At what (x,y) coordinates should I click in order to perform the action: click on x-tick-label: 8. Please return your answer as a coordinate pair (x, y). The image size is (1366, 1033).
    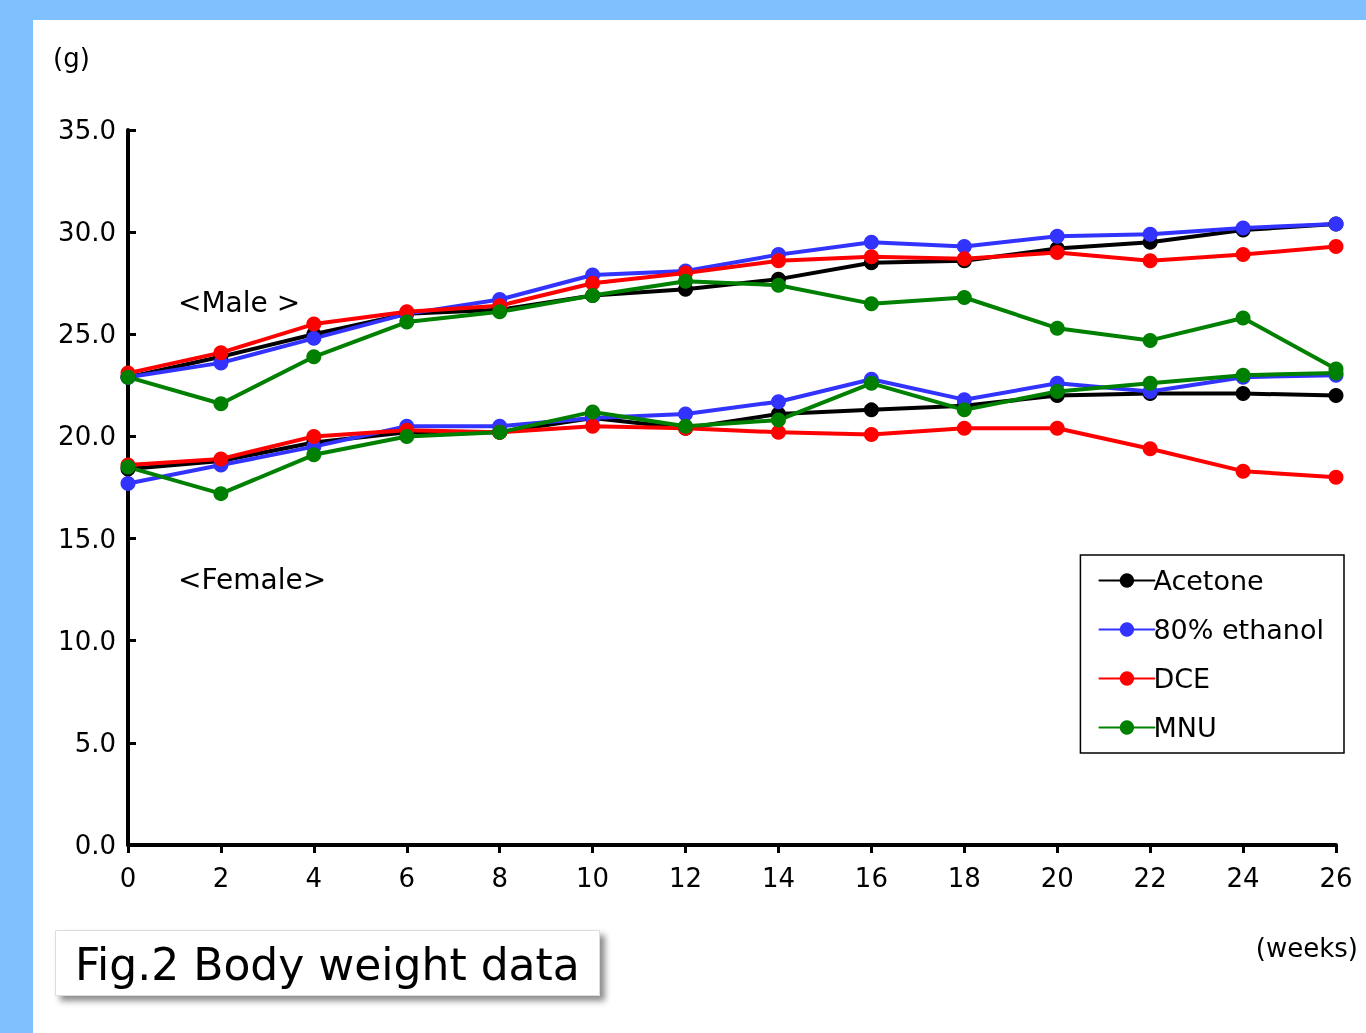
    Looking at the image, I should click on (499, 878).